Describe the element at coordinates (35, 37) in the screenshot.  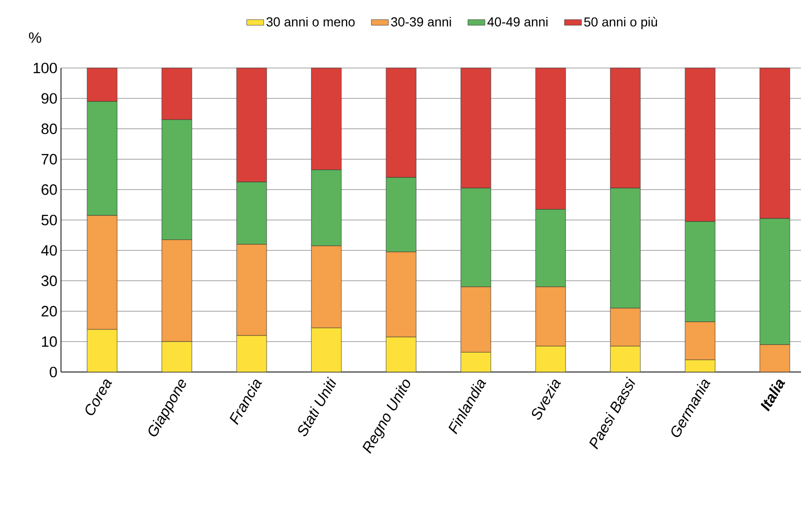
I see `y-axis-title: %` at that location.